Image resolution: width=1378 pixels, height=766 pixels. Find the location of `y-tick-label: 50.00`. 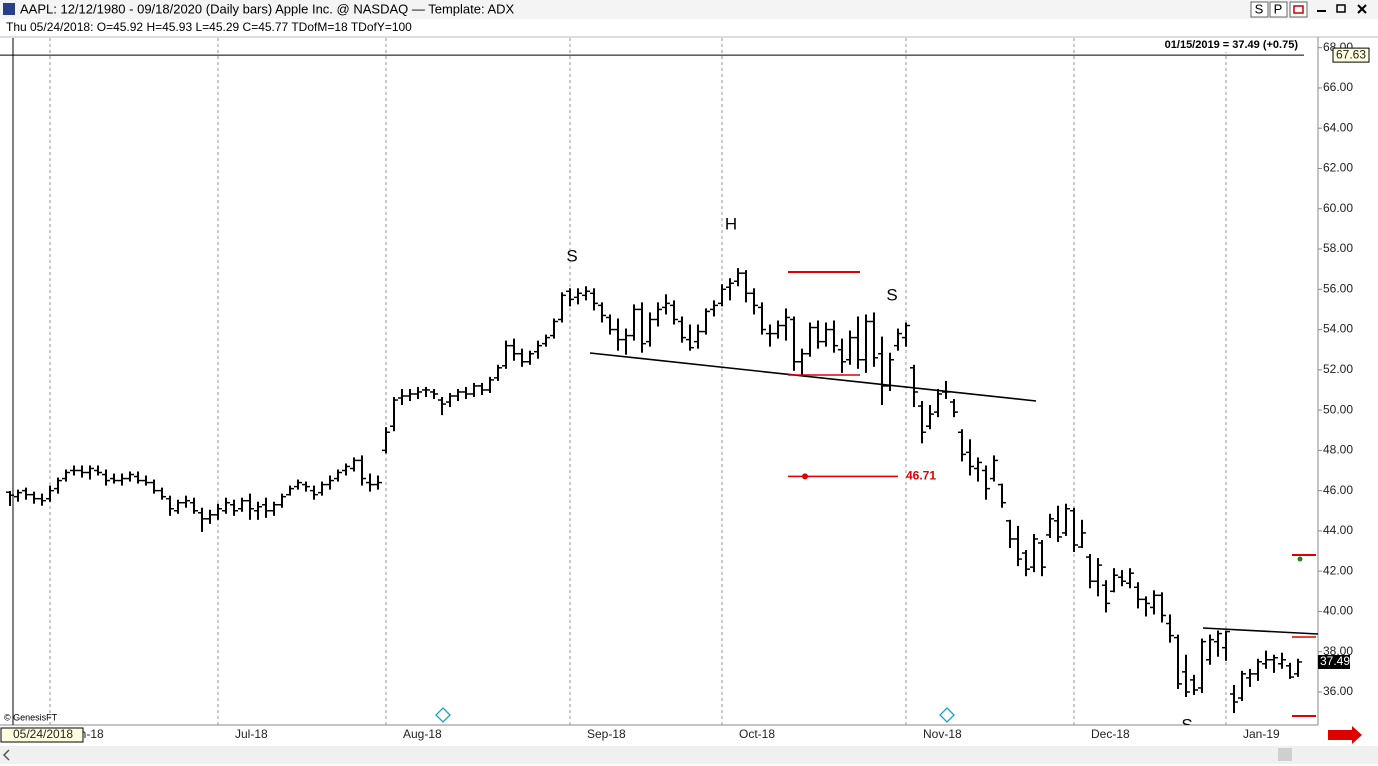

y-tick-label: 50.00 is located at coordinates (1338, 409).